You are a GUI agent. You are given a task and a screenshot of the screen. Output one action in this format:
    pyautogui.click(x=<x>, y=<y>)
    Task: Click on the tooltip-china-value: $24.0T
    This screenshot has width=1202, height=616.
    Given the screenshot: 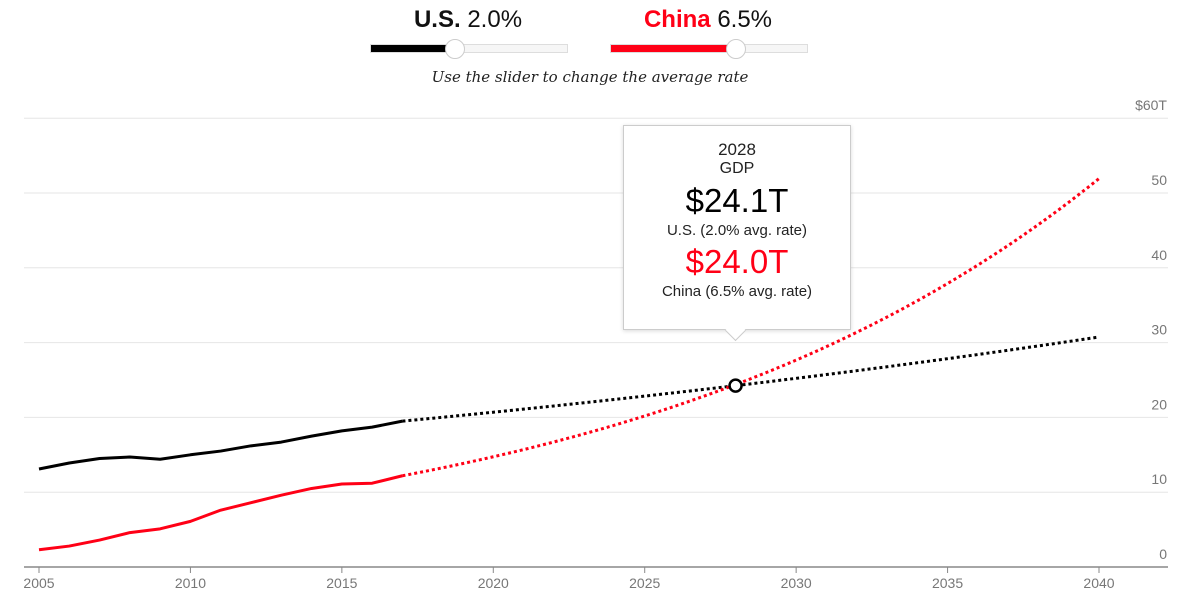 What is the action you would take?
    pyautogui.click(x=737, y=261)
    